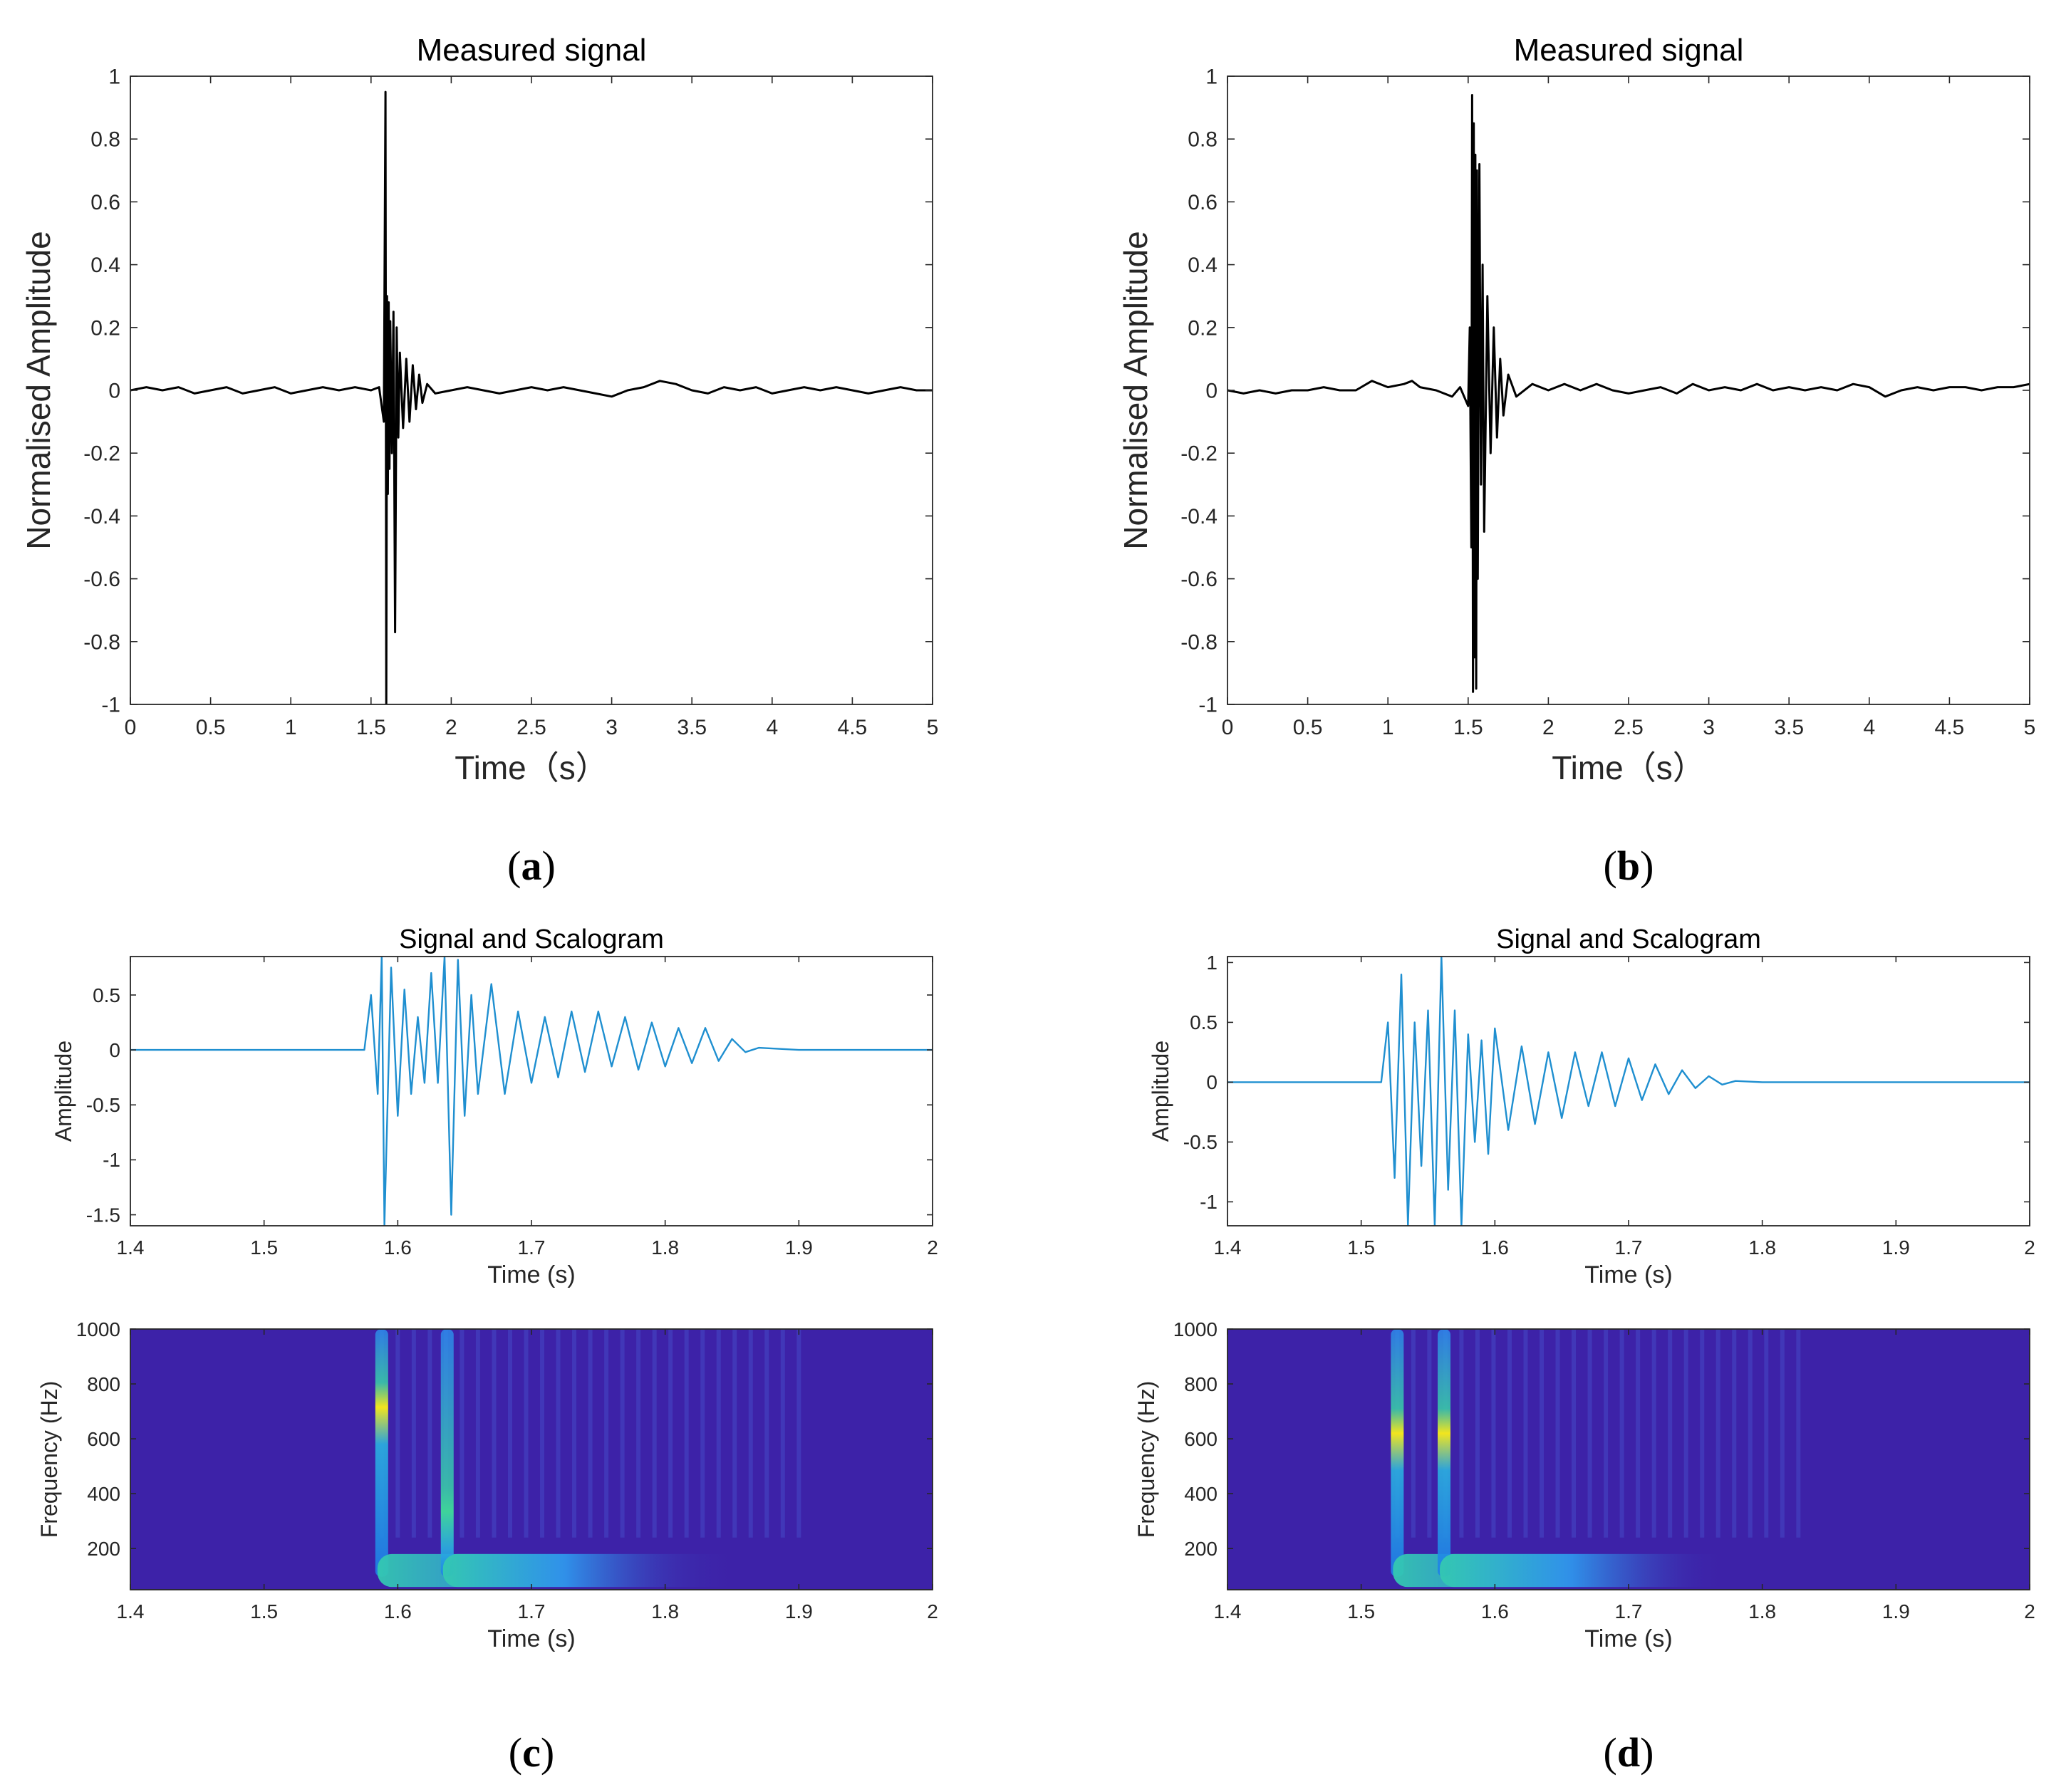  Describe the element at coordinates (1629, 767) in the screenshot. I see `panel-b-x-axis-label: Time（s）` at that location.